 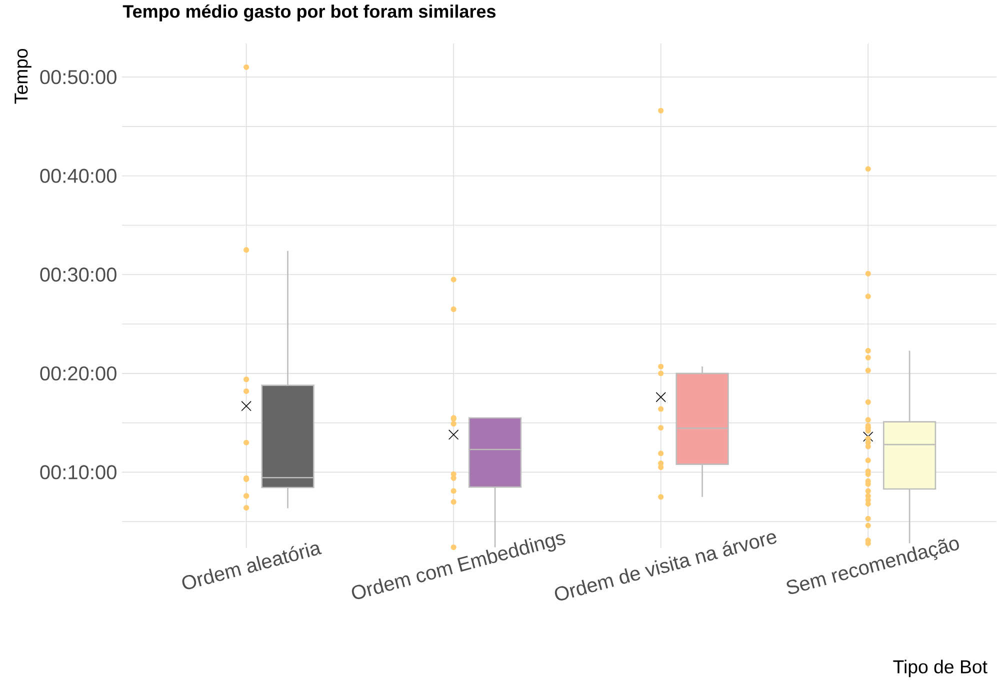 I want to click on x-tick-label: Ordem aleatória, so click(x=252, y=566).